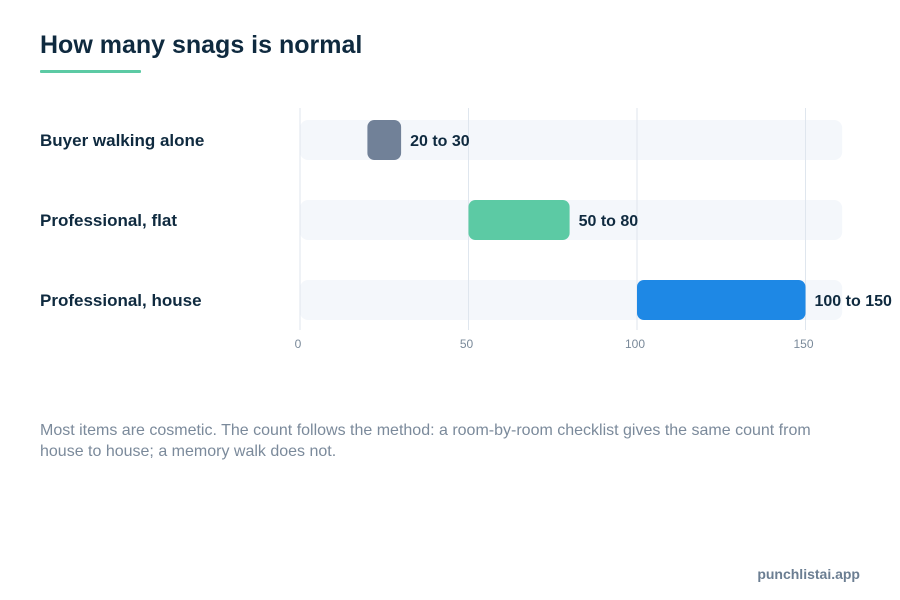  Describe the element at coordinates (108, 220) in the screenshot. I see `category-label: Professional, flat` at that location.